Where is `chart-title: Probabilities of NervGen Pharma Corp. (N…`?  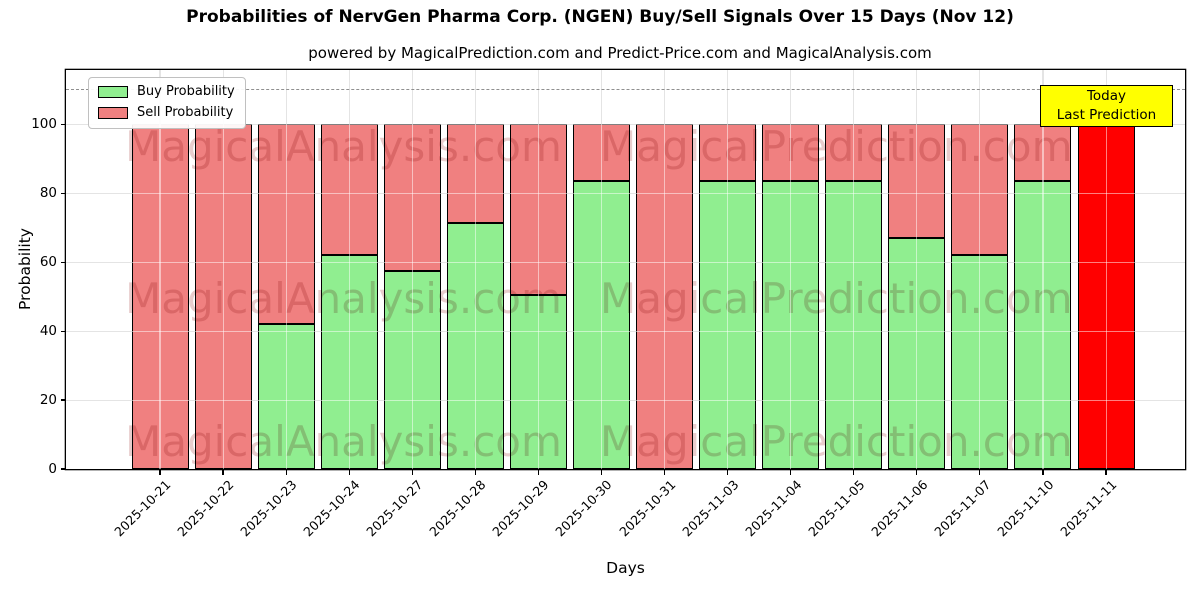
chart-title: Probabilities of NervGen Pharma Corp. (N… is located at coordinates (600, 17).